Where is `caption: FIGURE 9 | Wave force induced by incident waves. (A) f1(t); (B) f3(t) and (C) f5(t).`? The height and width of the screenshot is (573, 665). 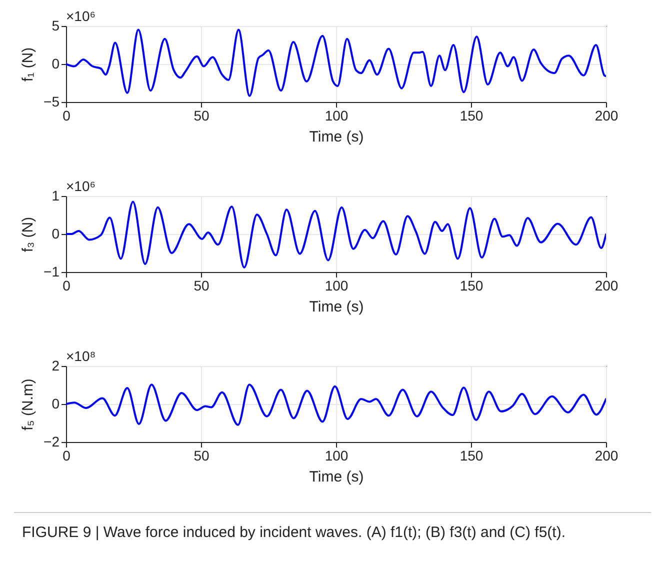
caption: FIGURE 9 | Wave force induced by incident waves. (A) f1(t); (B) f3(t) and (C) f5(t). is located at coordinates (332, 533).